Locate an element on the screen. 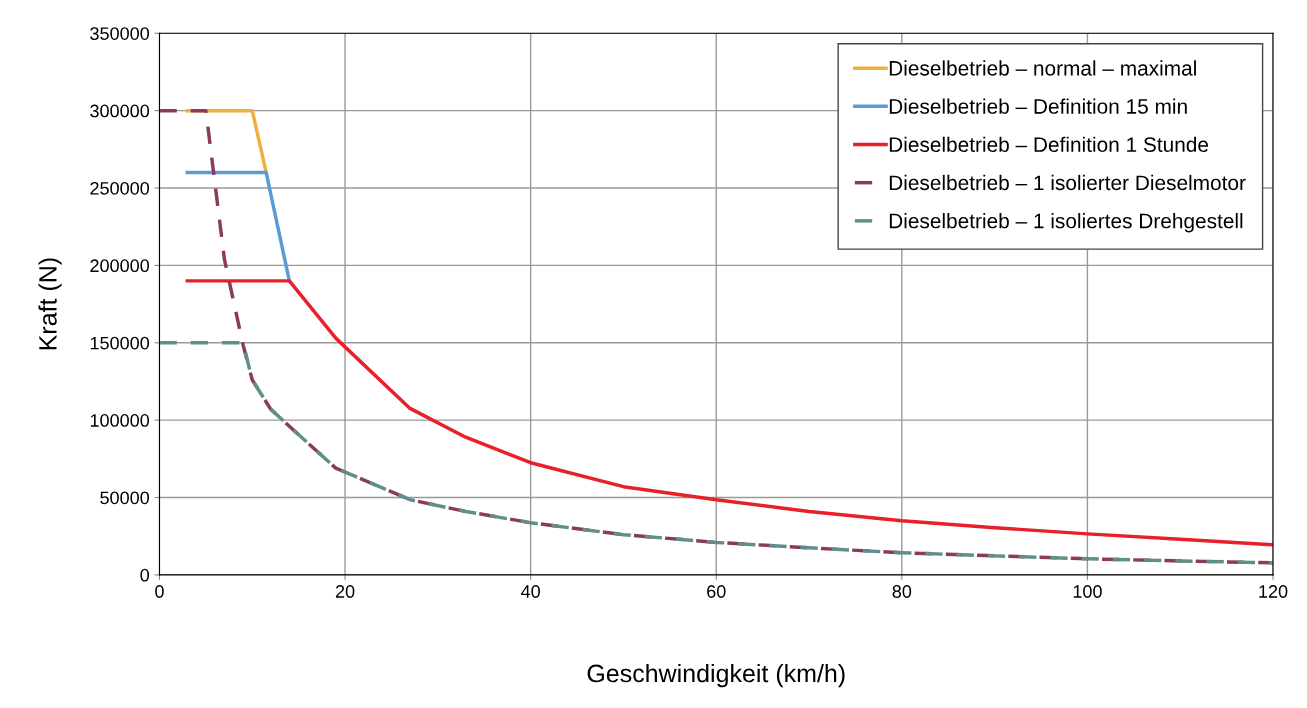 Image resolution: width=1307 pixels, height=708 pixels. legend-label: Dieselbetrieb – 1 isoliertes Drehgestell is located at coordinates (1066, 223).